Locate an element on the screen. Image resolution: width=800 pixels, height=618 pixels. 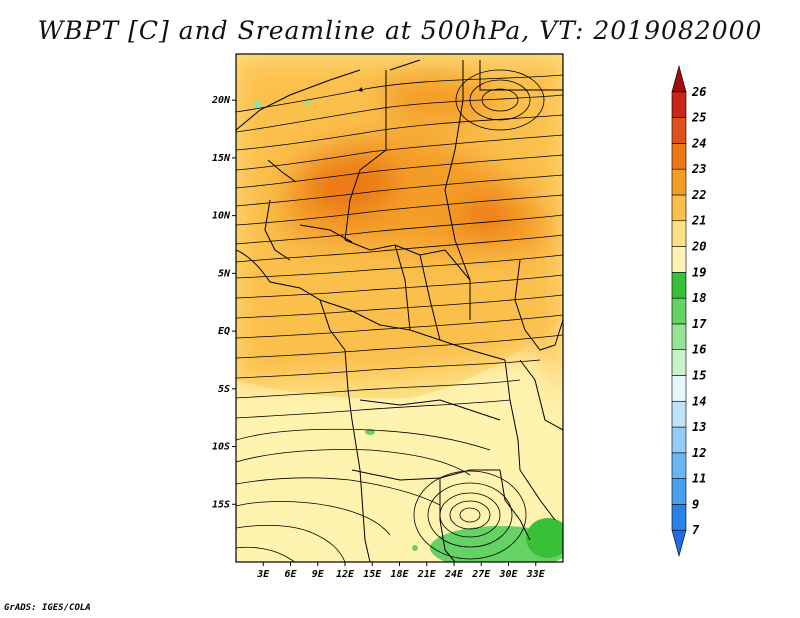
colorbar-label: 26 is located at coordinates (698, 92).